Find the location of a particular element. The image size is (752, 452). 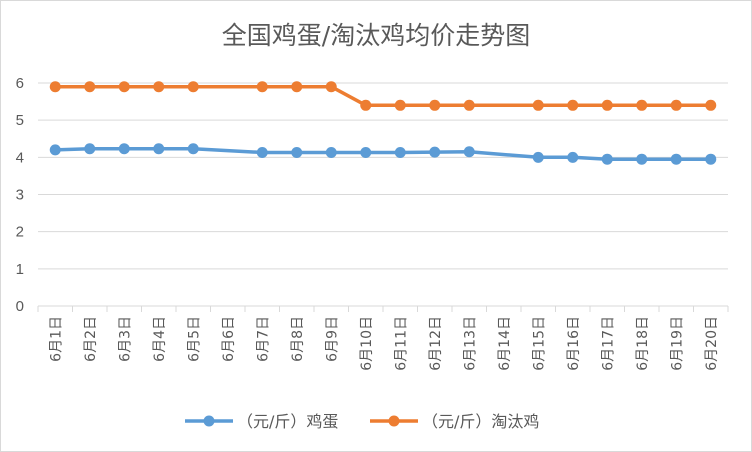

y-tick-label: 1 is located at coordinates (20, 269).